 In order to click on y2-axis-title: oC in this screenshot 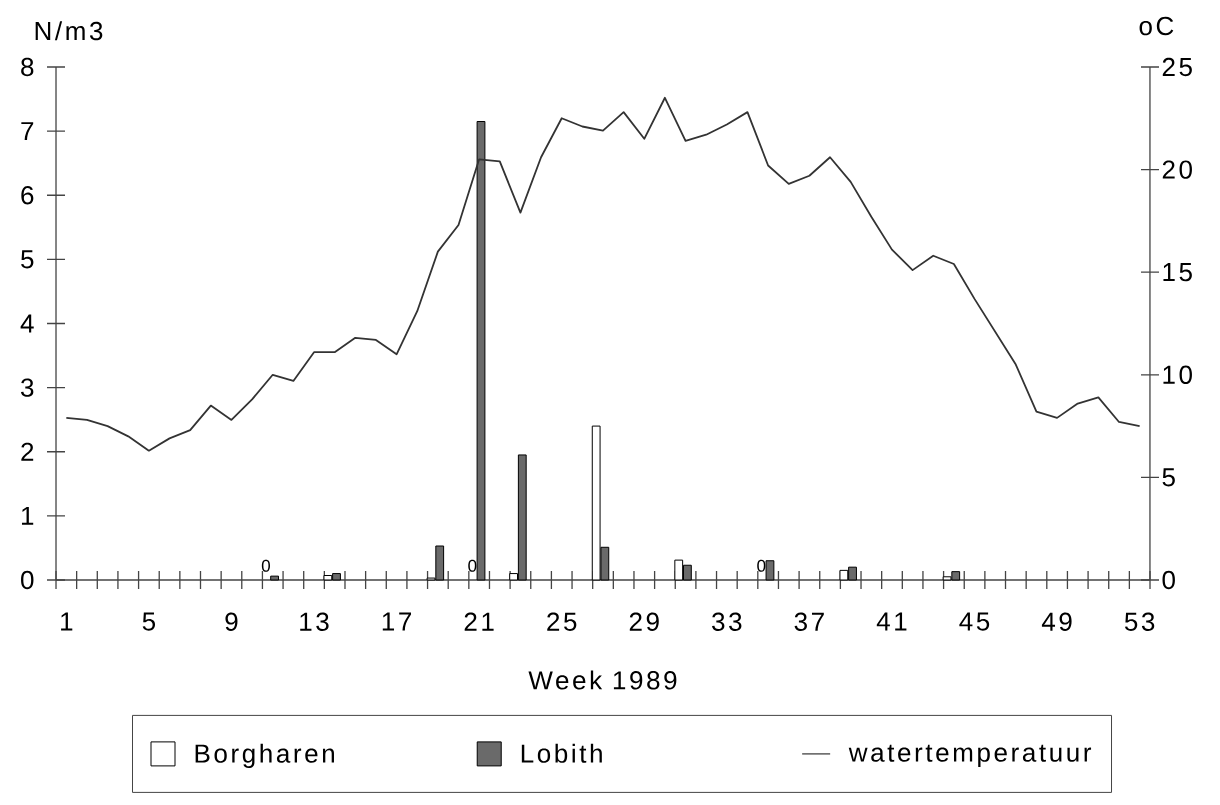, I will do `click(1156, 26)`.